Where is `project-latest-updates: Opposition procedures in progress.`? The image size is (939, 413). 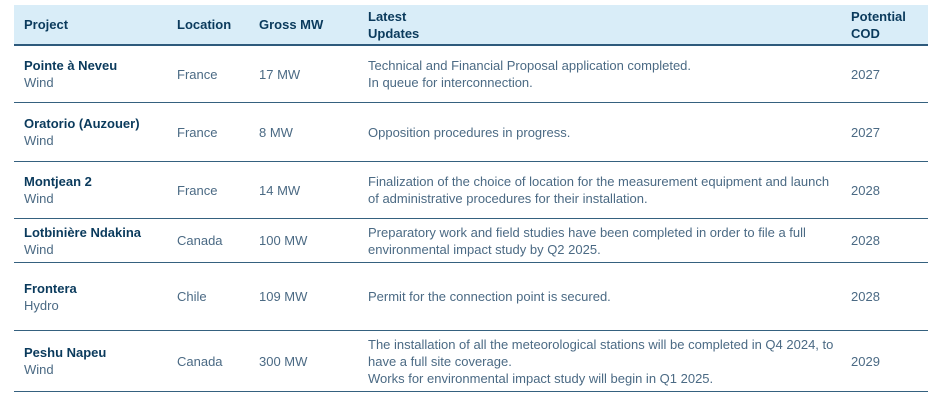
project-latest-updates: Opposition procedures in progress. is located at coordinates (609, 132).